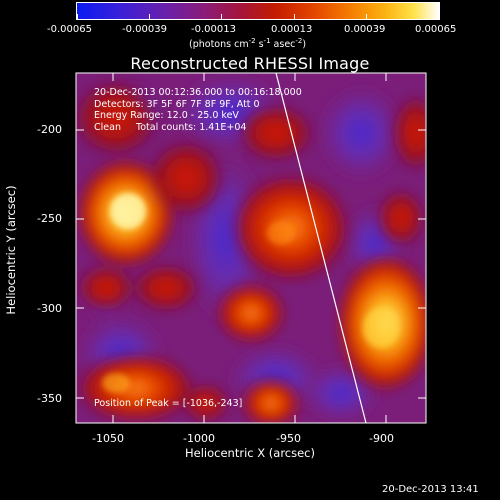  What do you see at coordinates (170, 127) in the screenshot?
I see `info-clean-counts: Clean Total counts: 1.41E+04` at bounding box center [170, 127].